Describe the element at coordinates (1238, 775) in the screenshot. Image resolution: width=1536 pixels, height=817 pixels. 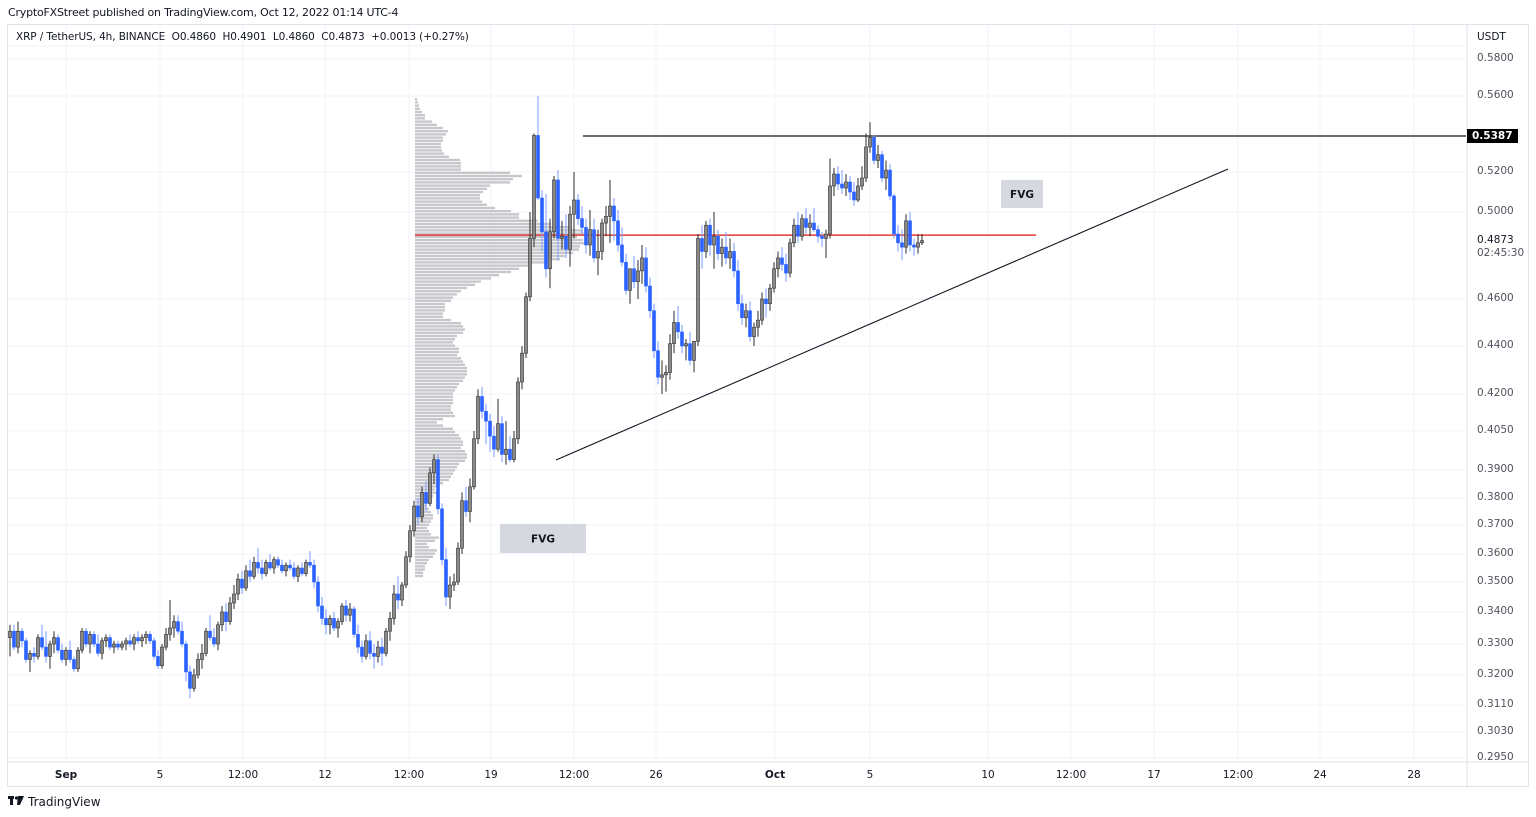
I see `time-tick-label: 12:00` at that location.